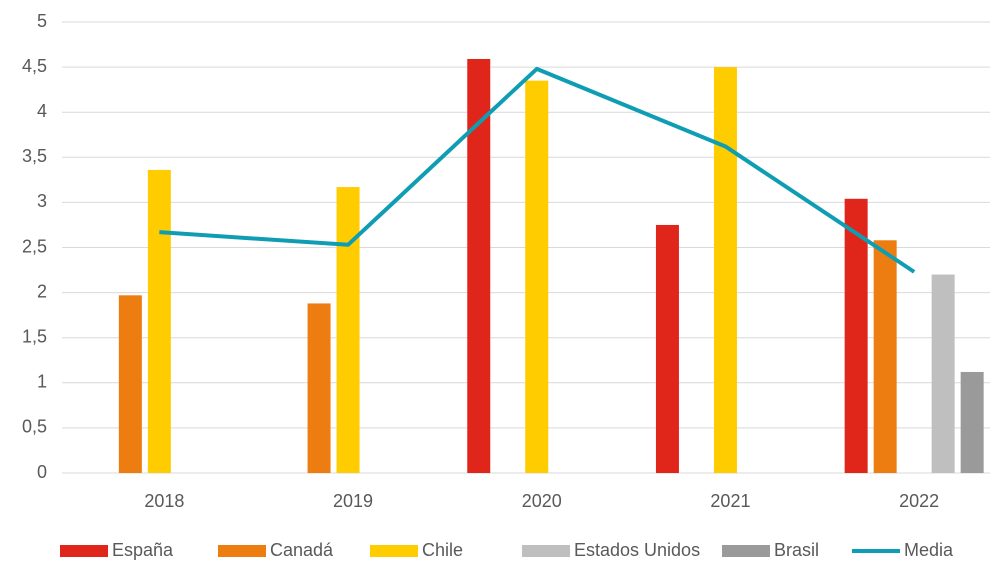  What do you see at coordinates (929, 550) in the screenshot?
I see `legend-label: Media` at bounding box center [929, 550].